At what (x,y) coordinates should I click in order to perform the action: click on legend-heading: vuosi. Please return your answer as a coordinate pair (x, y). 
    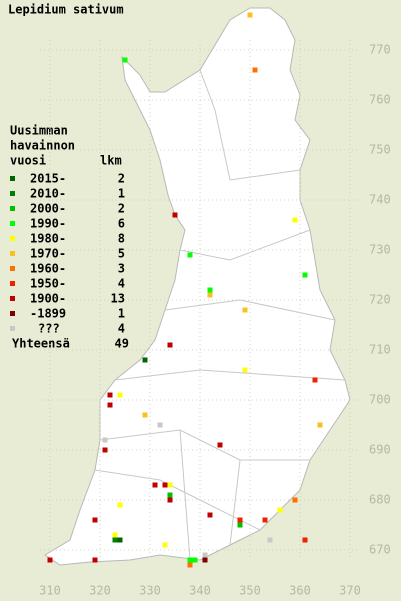
    Looking at the image, I should click on (28, 161).